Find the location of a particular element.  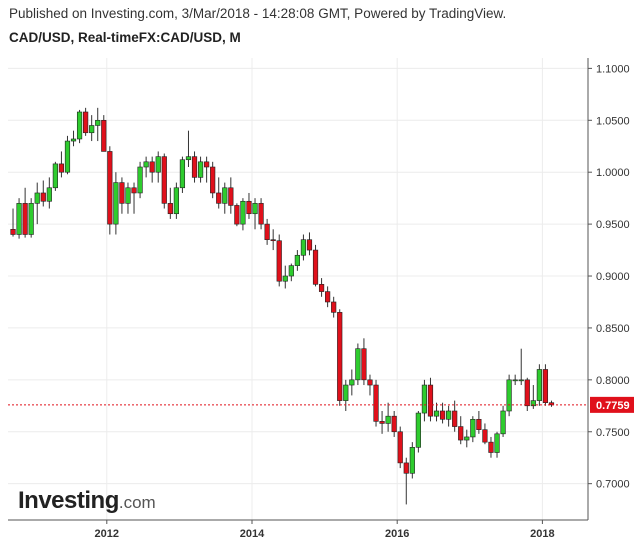

x-tick-label: 2012 is located at coordinates (107, 534).